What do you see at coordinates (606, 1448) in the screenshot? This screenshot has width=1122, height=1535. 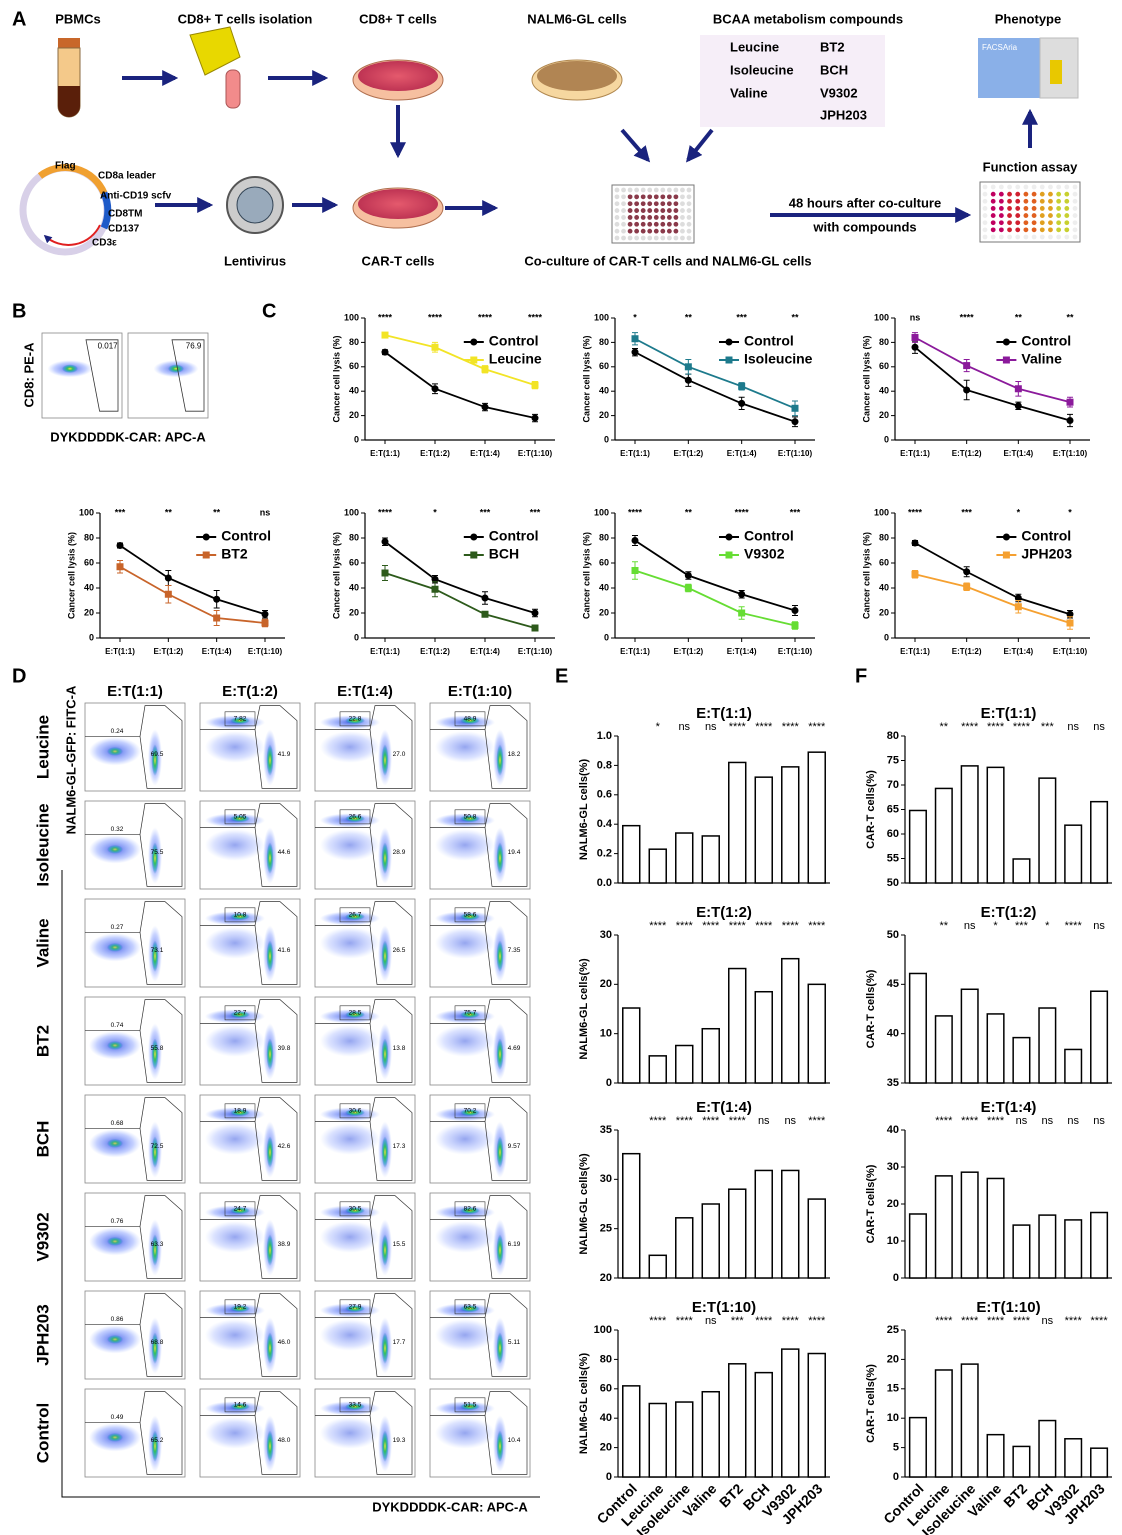 I see `y-tick-label: 20` at bounding box center [606, 1448].